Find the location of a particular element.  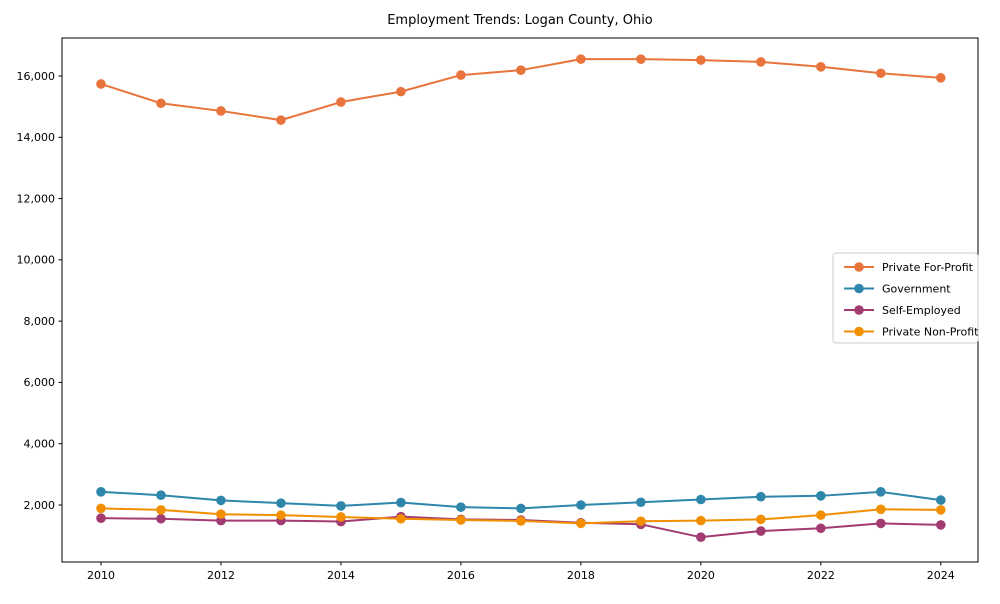

x-tick-label: 2018 is located at coordinates (581, 575).